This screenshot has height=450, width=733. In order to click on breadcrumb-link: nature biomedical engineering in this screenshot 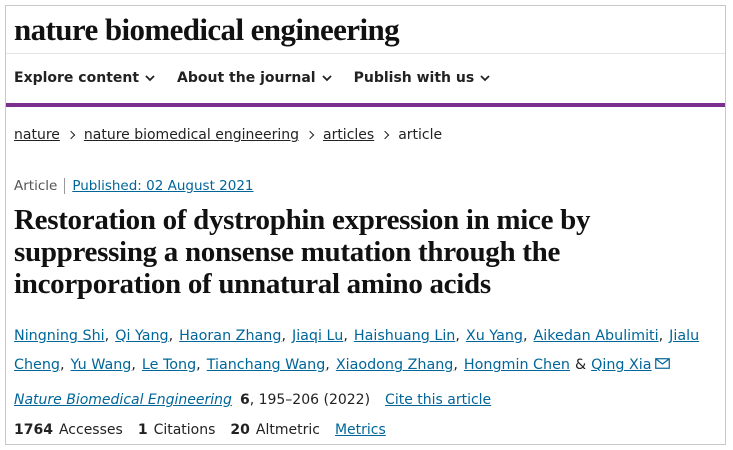, I will do `click(191, 135)`.